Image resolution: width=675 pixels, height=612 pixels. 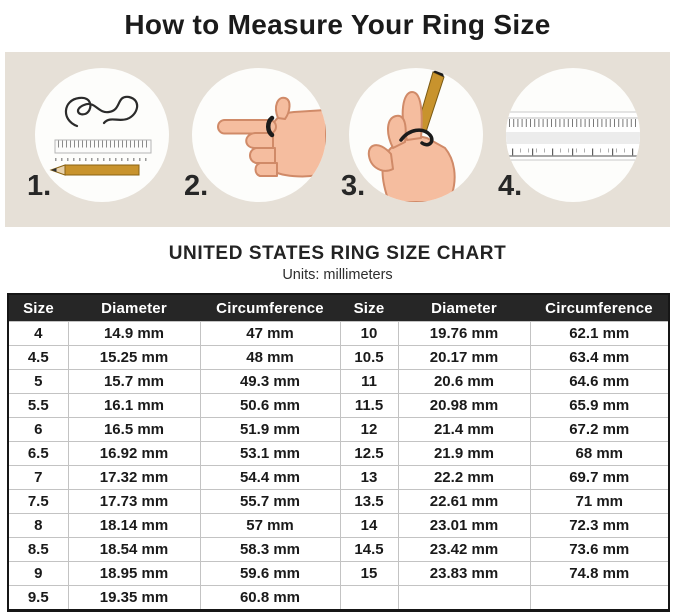 What do you see at coordinates (38, 501) in the screenshot?
I see `table-cell: 7.5` at bounding box center [38, 501].